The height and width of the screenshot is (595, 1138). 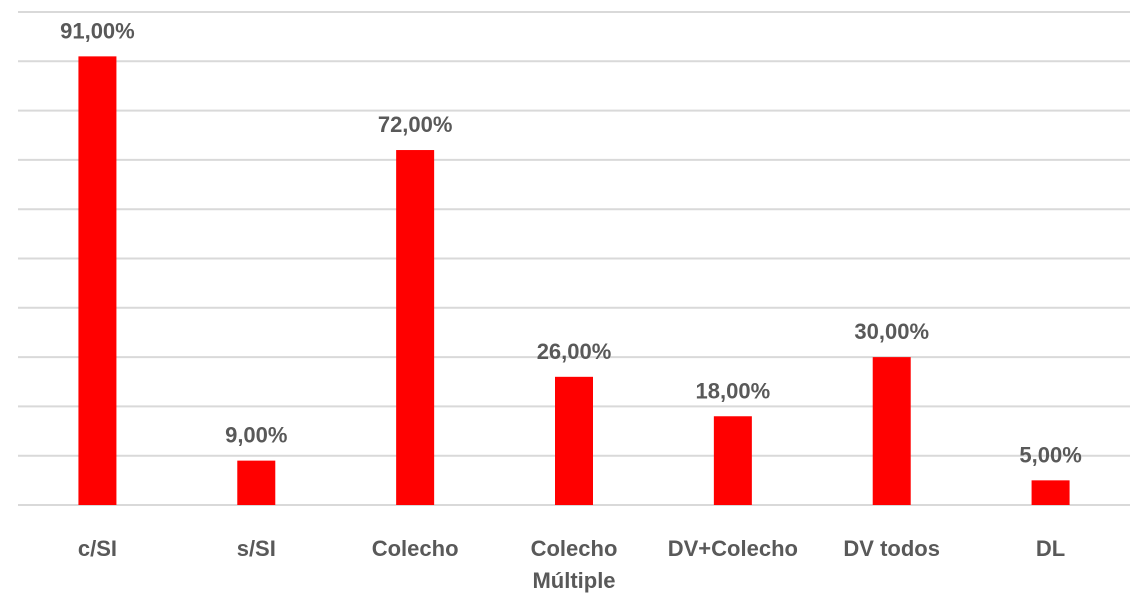 I want to click on category-label: DV+Colecho, so click(x=733, y=548).